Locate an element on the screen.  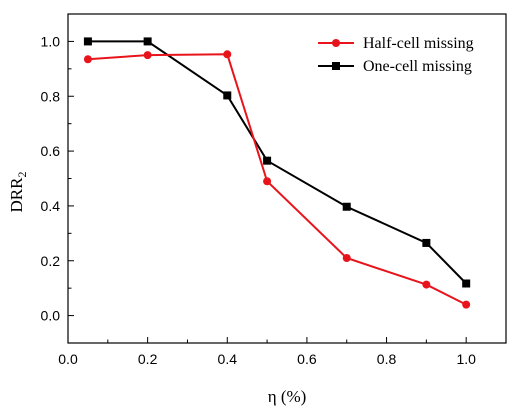
x-tick-label: 1.0 is located at coordinates (466, 359).